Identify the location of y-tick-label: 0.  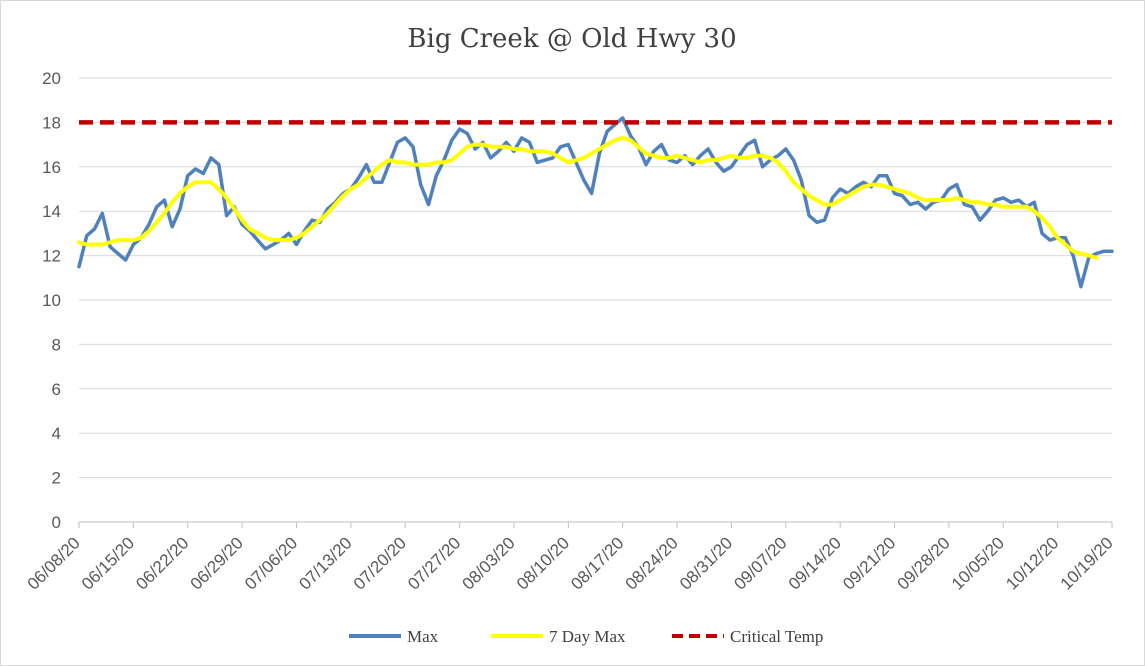
(56, 522).